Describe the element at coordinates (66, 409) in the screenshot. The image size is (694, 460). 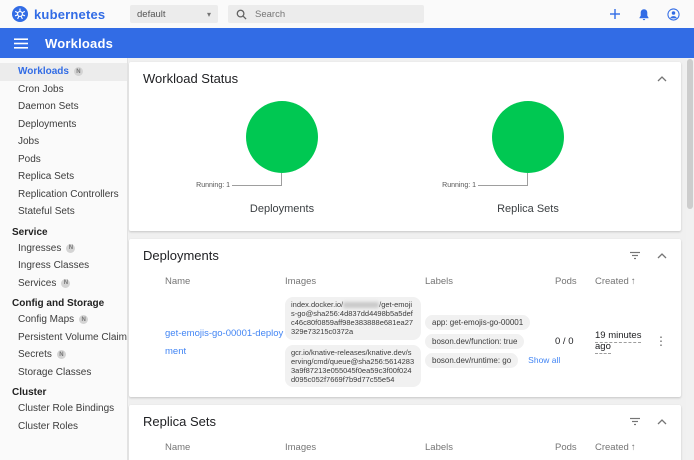
I see `sidebar-item-cluster-role-bindings: Cluster Role Bindings` at that location.